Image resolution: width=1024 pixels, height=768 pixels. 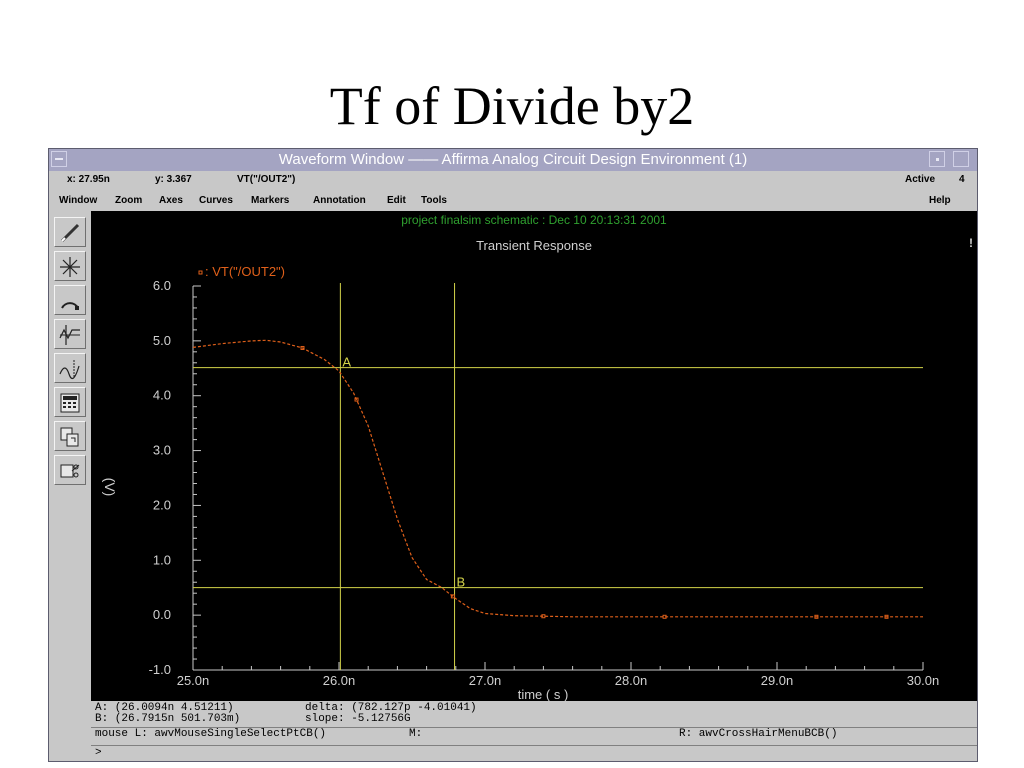 I want to click on y-tick-label: 0.0, so click(x=162, y=614).